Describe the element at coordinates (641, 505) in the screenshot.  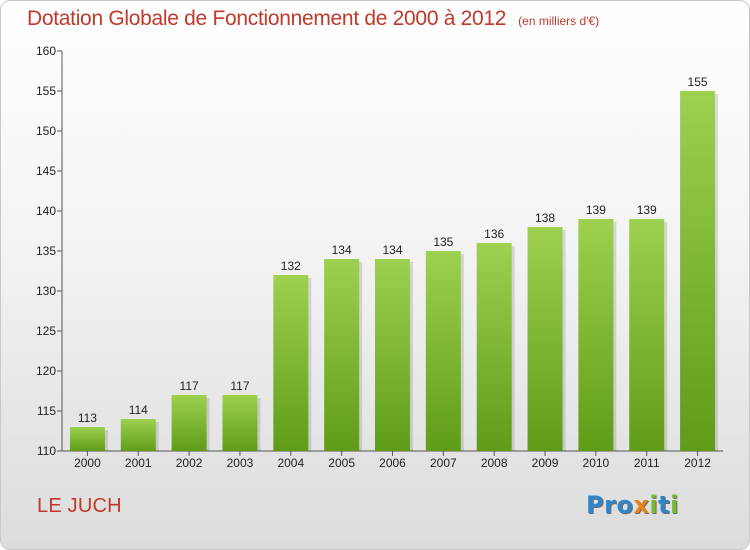
I see `logo-letter: x` at that location.